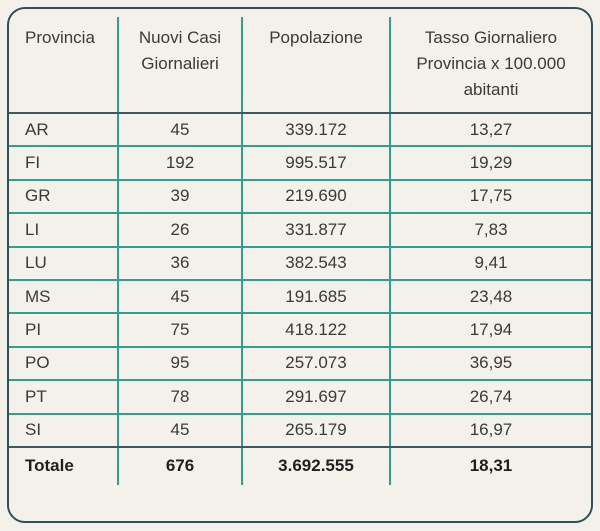  Describe the element at coordinates (64, 230) in the screenshot. I see `cell-provincia: LI` at that location.